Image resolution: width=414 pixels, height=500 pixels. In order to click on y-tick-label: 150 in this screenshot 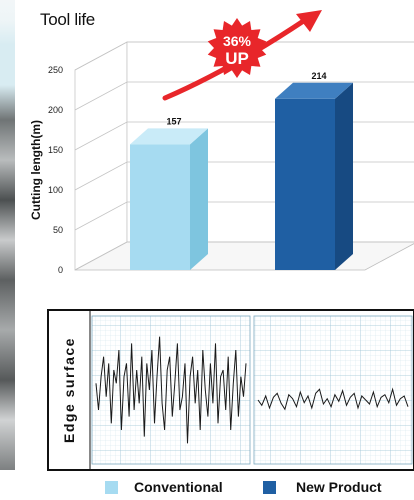, I will do `click(55, 150)`.